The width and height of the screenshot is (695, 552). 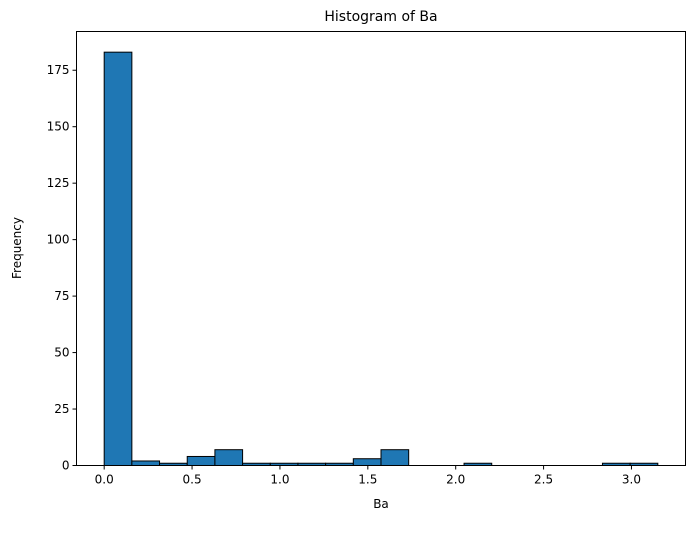 What do you see at coordinates (61, 353) in the screenshot?
I see `y-tick-label: 50` at bounding box center [61, 353].